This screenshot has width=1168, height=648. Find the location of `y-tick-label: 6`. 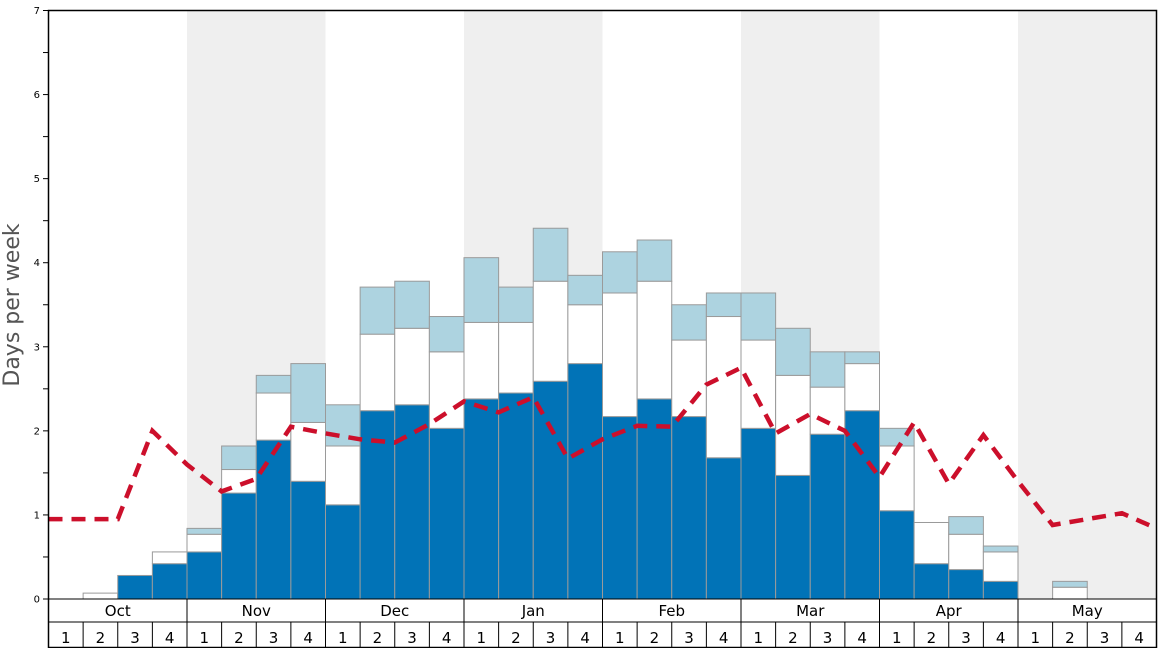

y-tick-label: 6 is located at coordinates (37, 95).